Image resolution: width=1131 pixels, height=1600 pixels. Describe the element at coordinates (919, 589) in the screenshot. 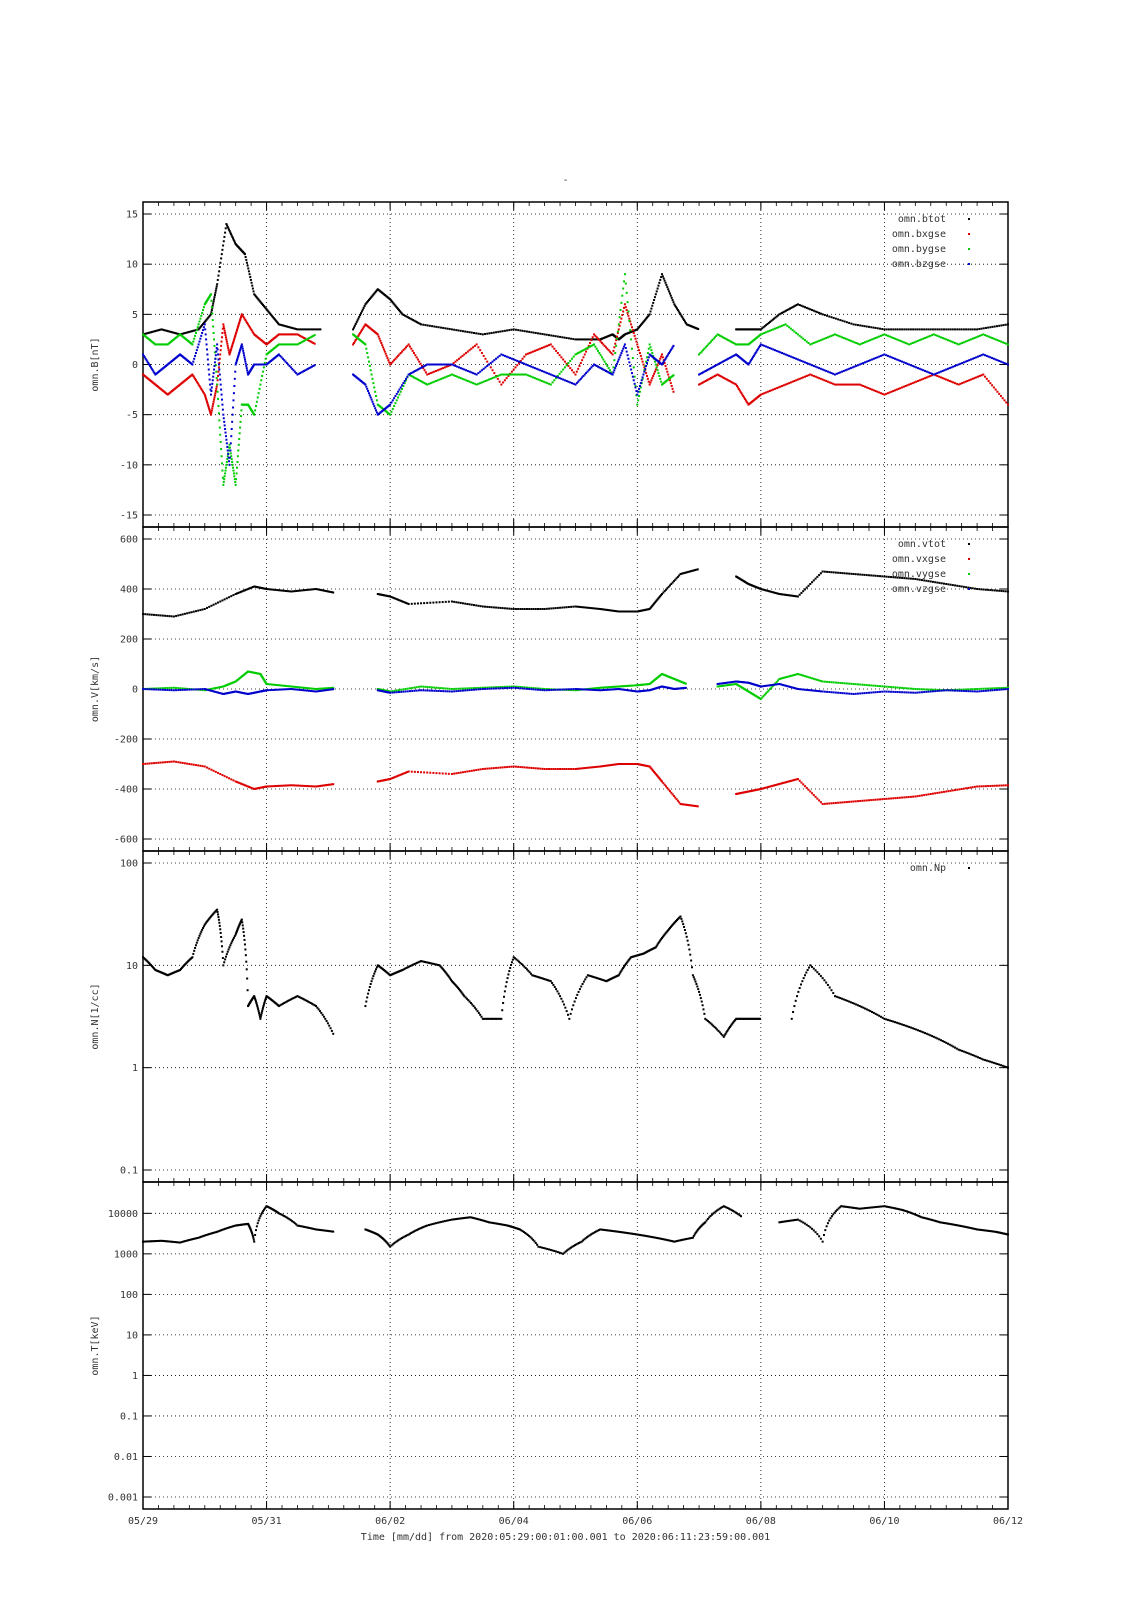

I see `legend-label: omn.vzgse` at that location.